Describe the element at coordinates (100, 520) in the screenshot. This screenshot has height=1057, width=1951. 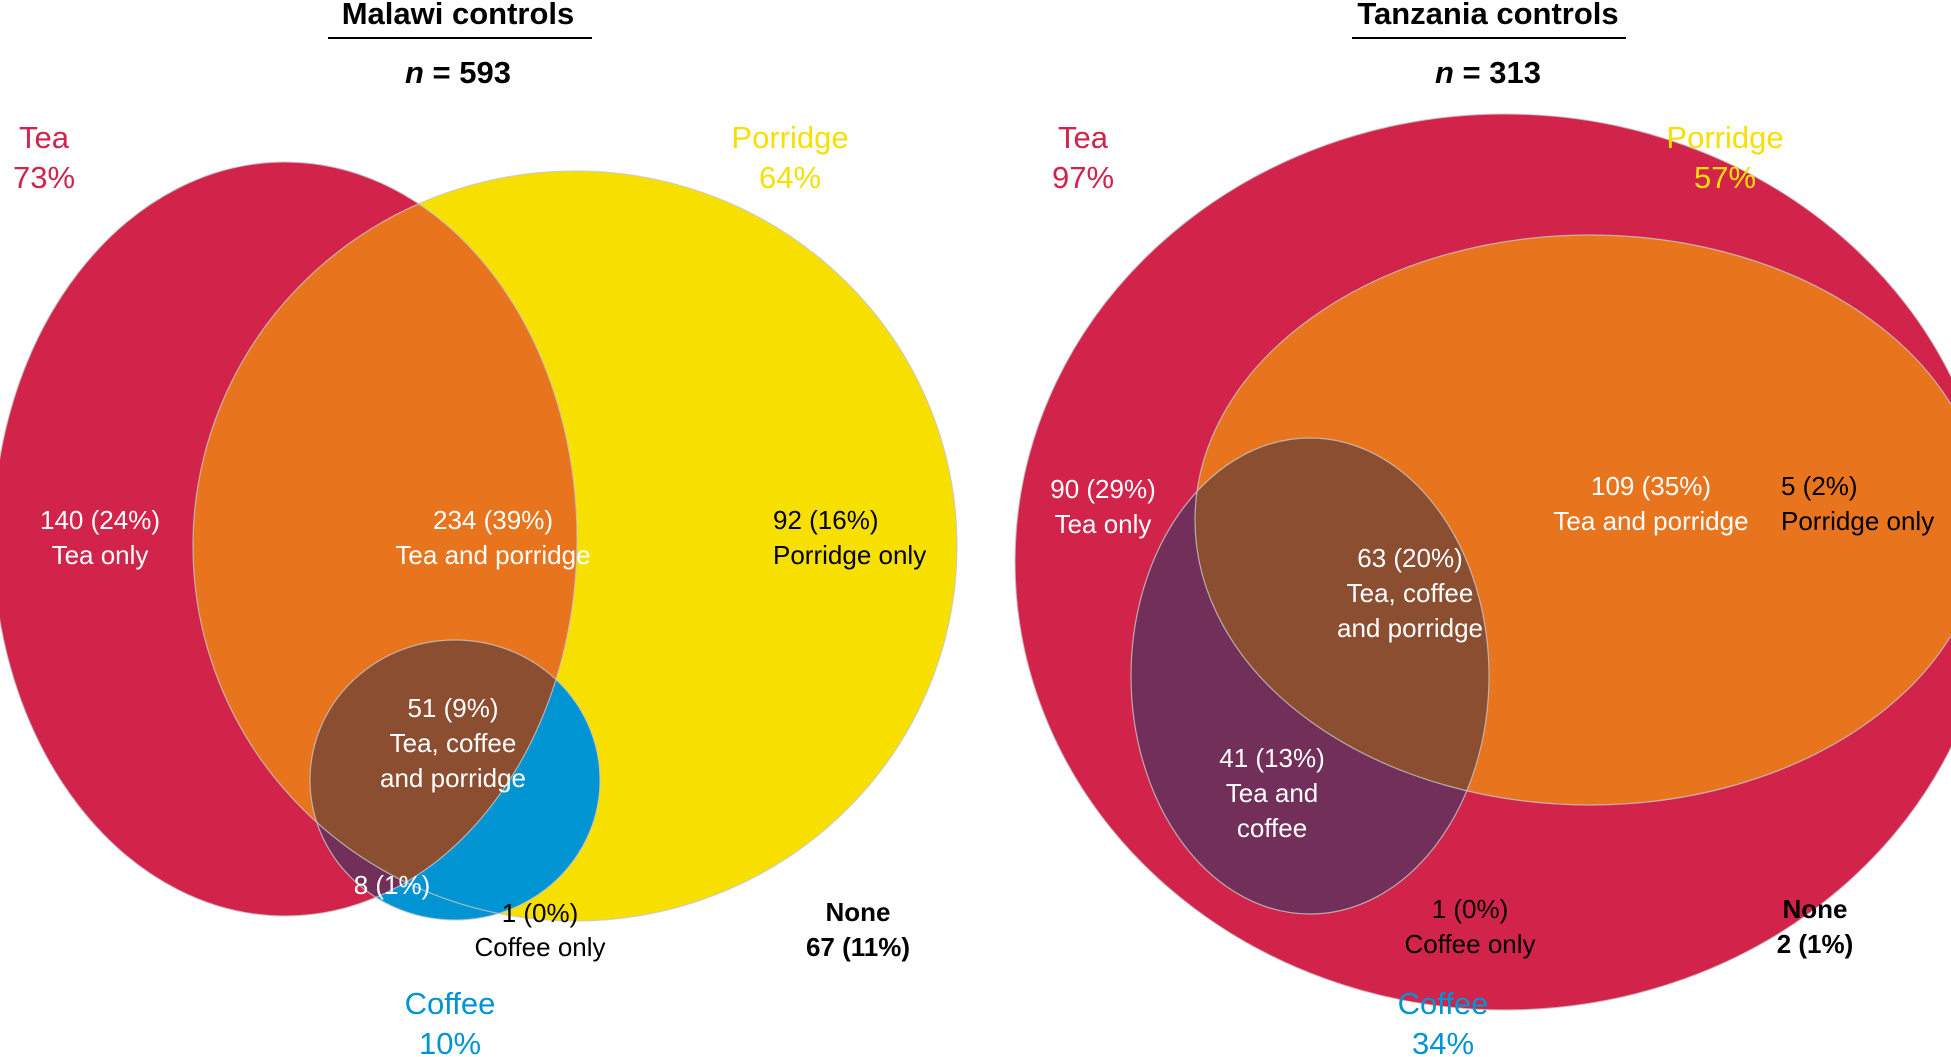
I see `malawi-tea-only-count: 140 (24%)` at that location.